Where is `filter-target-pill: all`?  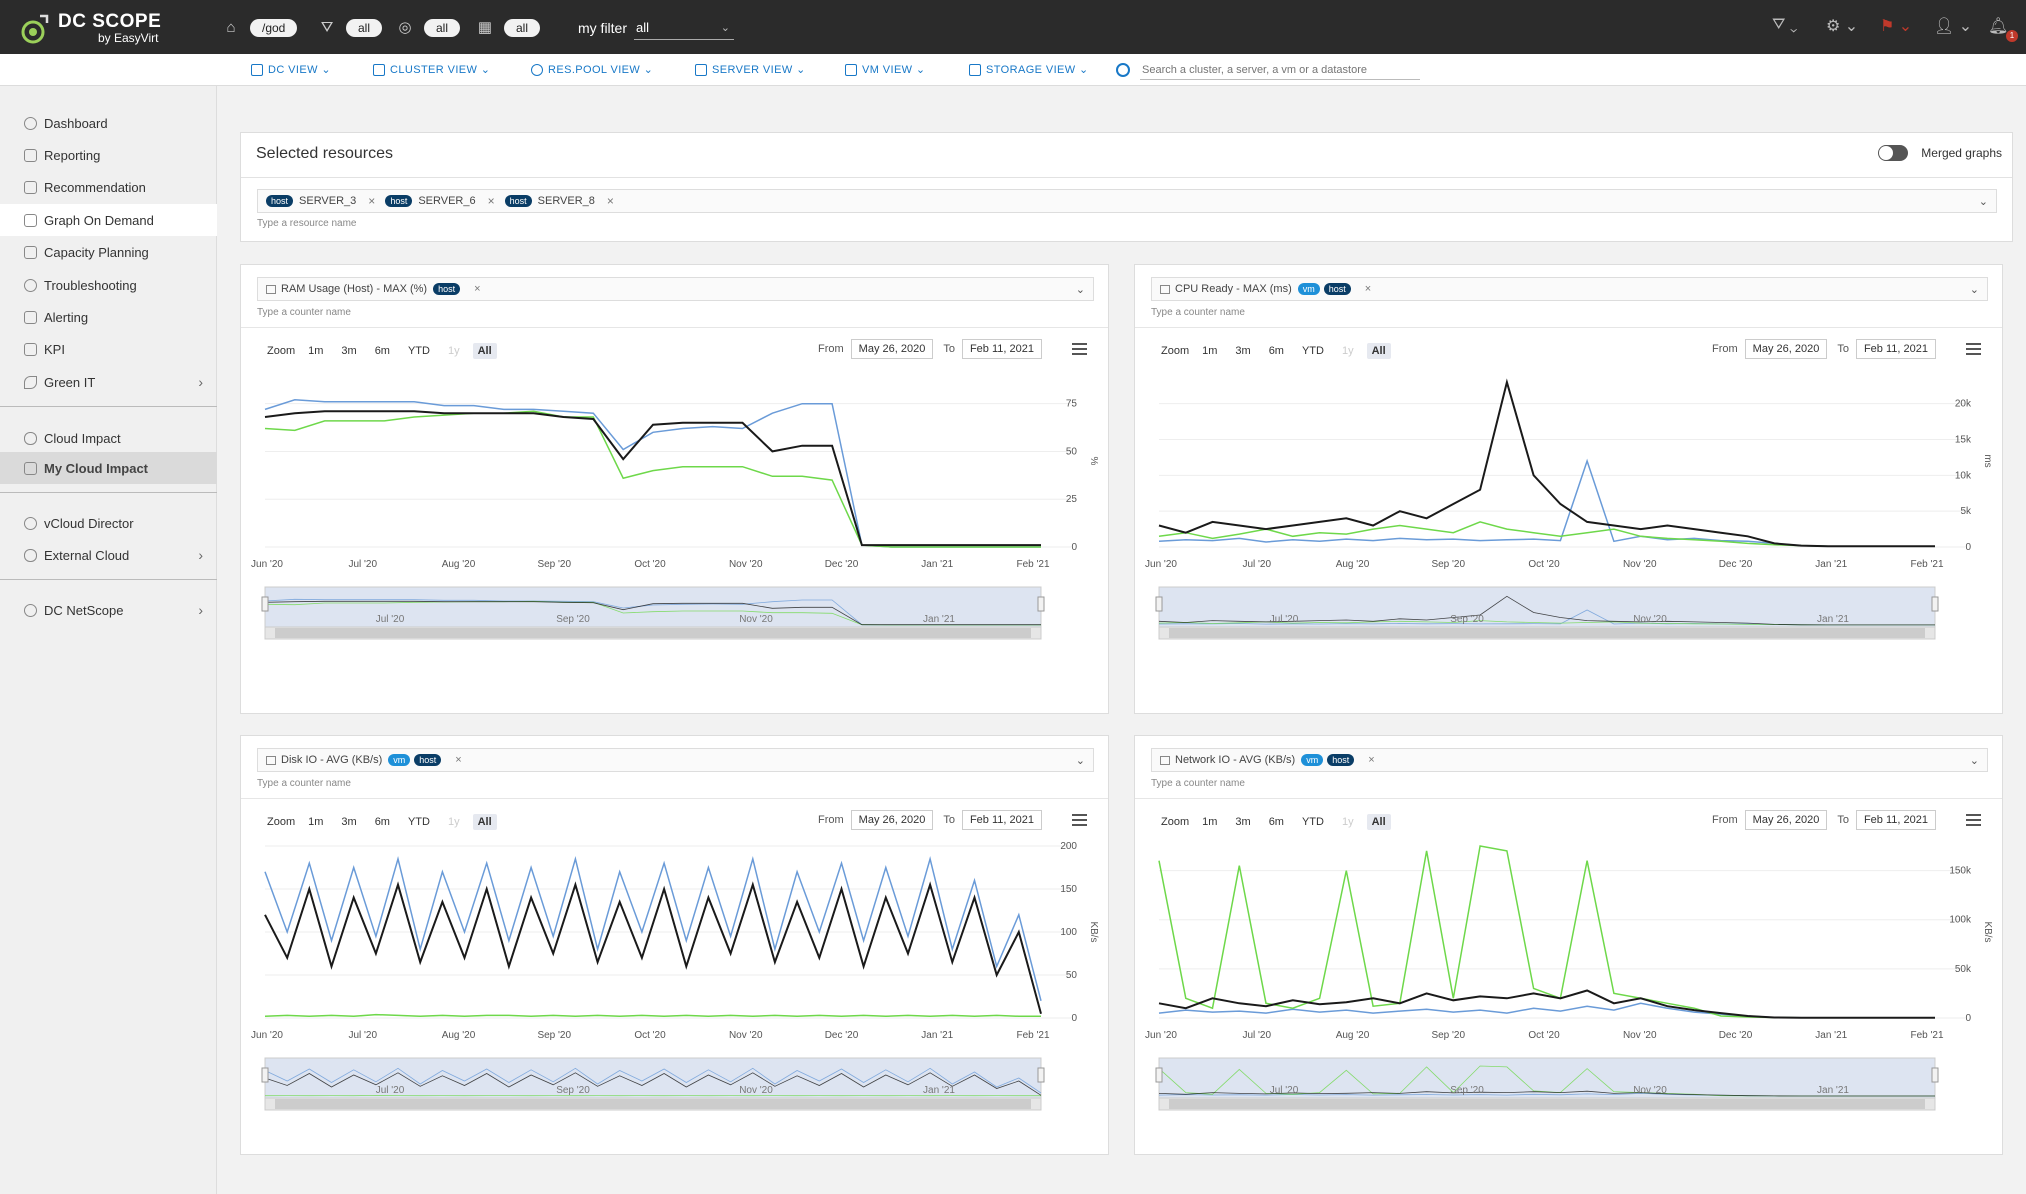
filter-target-pill: all is located at coordinates (442, 28).